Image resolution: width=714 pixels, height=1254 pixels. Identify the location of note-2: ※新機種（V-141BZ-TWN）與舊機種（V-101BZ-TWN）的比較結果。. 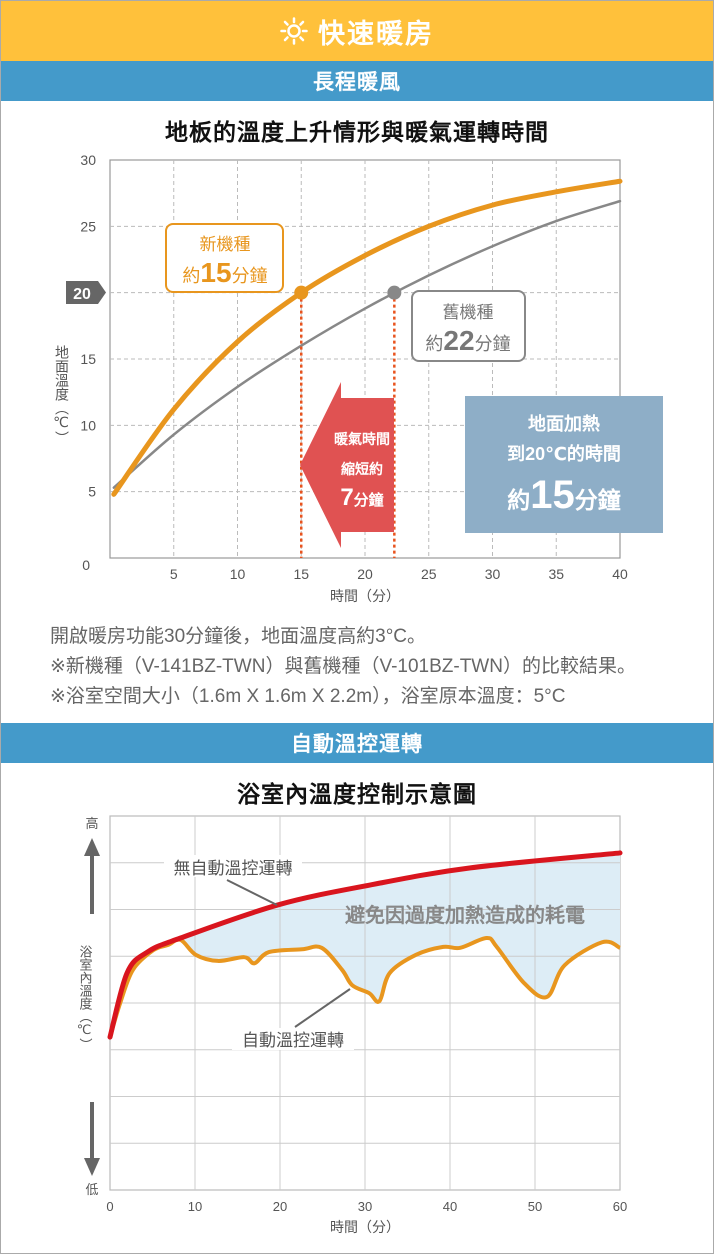
(343, 666).